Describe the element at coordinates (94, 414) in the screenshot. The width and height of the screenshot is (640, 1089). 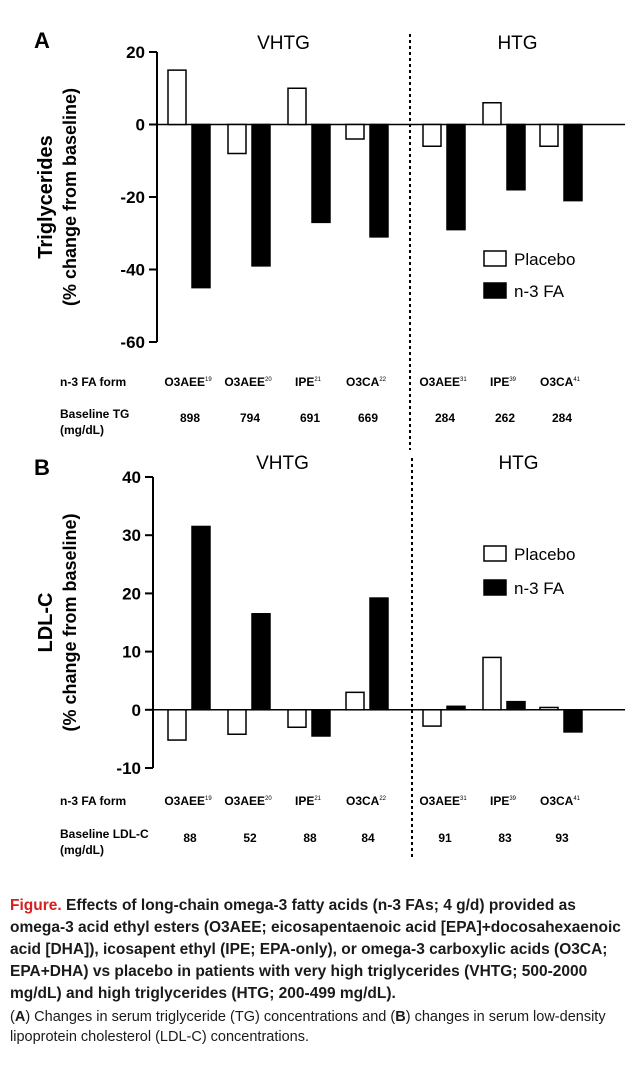
I see `panel-a-baseline-label: Baseline TG` at that location.